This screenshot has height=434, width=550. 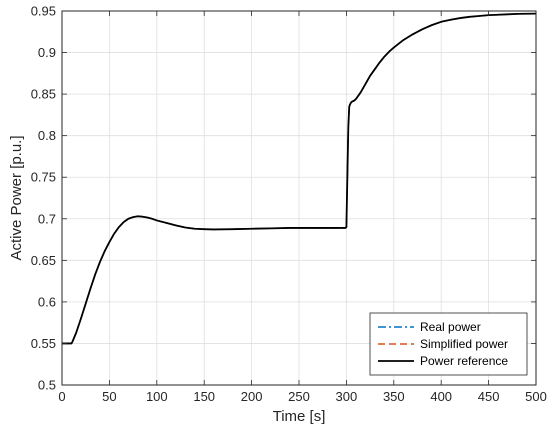 I want to click on x-tick-label: 150, so click(x=204, y=396).